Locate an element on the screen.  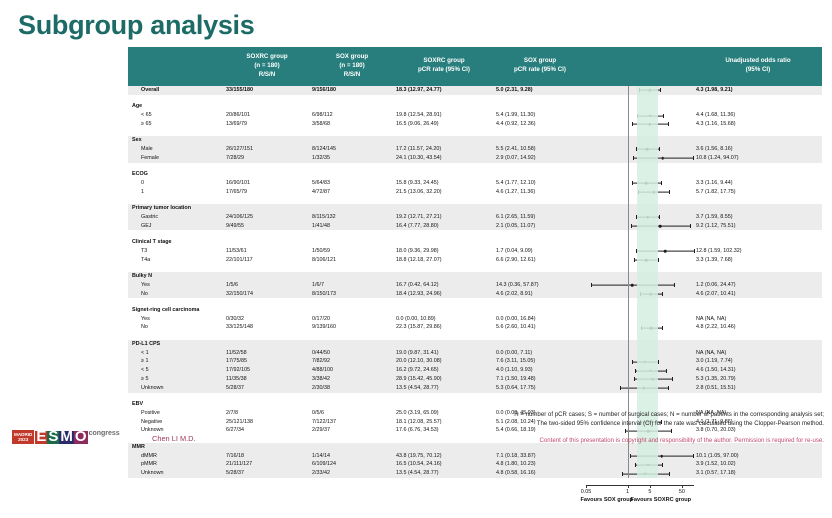
column-header-line: (95% CI) is located at coordinates (758, 70).